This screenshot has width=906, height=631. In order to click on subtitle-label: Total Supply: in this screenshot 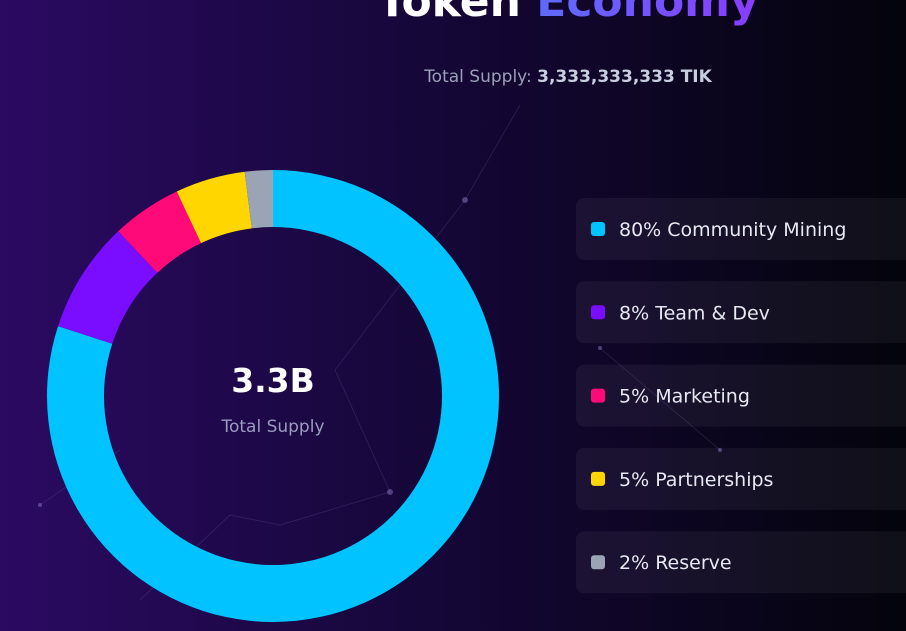, I will do `click(477, 77)`.